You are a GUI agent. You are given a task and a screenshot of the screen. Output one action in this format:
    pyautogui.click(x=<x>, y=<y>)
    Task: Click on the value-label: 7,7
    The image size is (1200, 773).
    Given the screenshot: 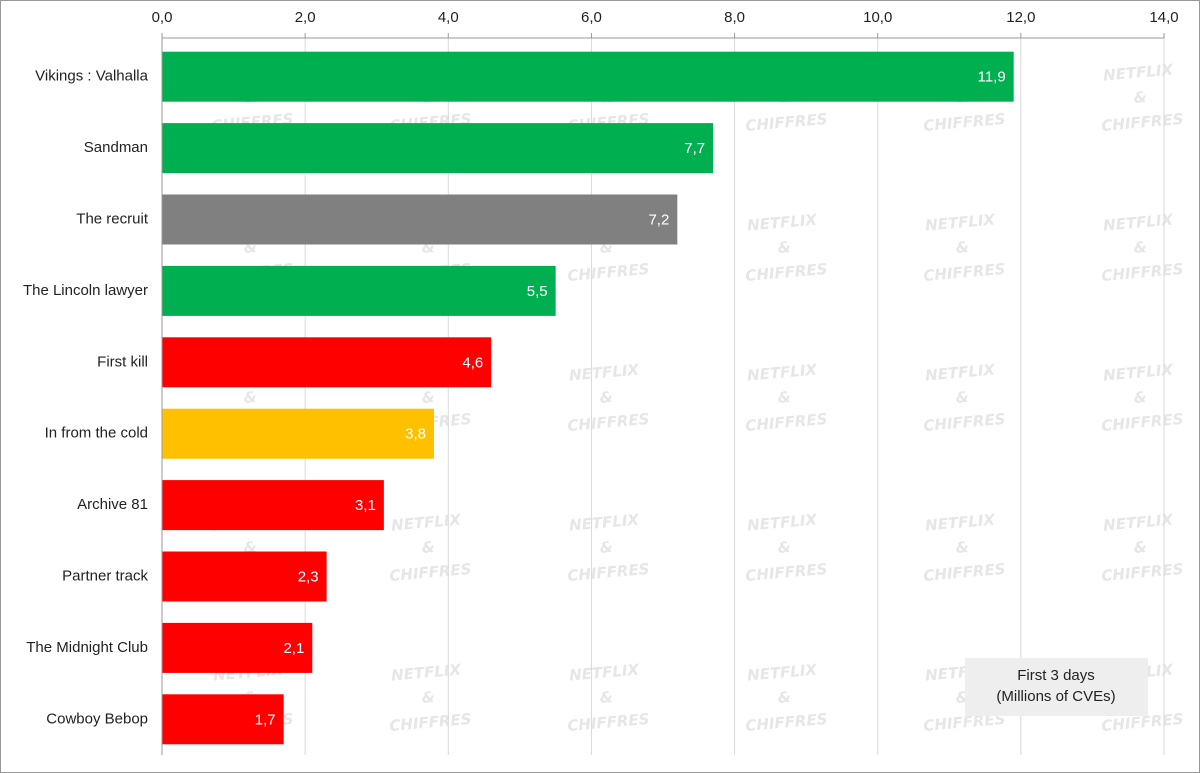 What is the action you would take?
    pyautogui.click(x=694, y=148)
    